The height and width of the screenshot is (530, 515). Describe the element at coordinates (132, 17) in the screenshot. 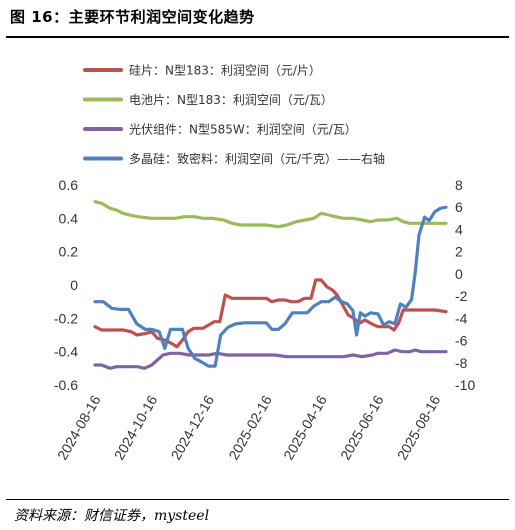

I see `figure-title: 图 16：主要环节利润空间变化趋势` at that location.